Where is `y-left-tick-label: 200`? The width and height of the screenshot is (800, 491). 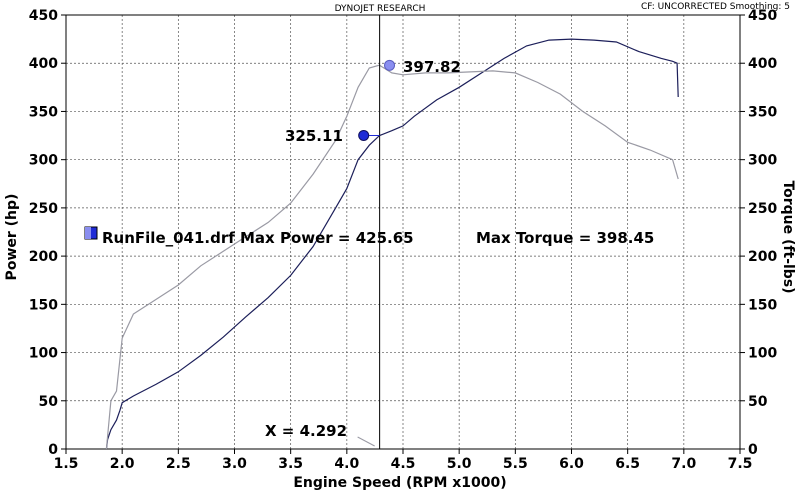
y-left-tick-label: 200 is located at coordinates (43, 257).